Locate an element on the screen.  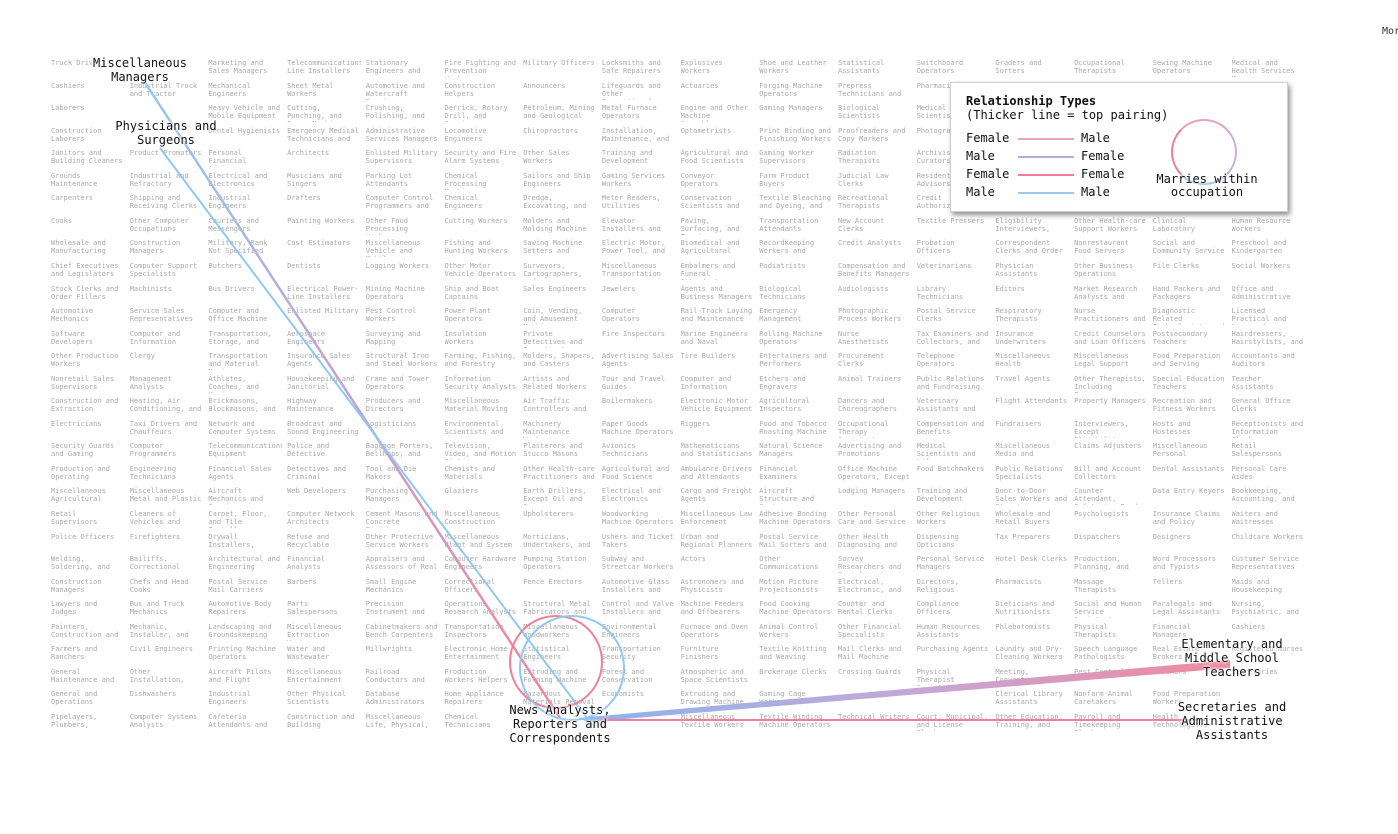
occupation-label: Electric Motor, Power Tool, and is located at coordinates (633, 247).